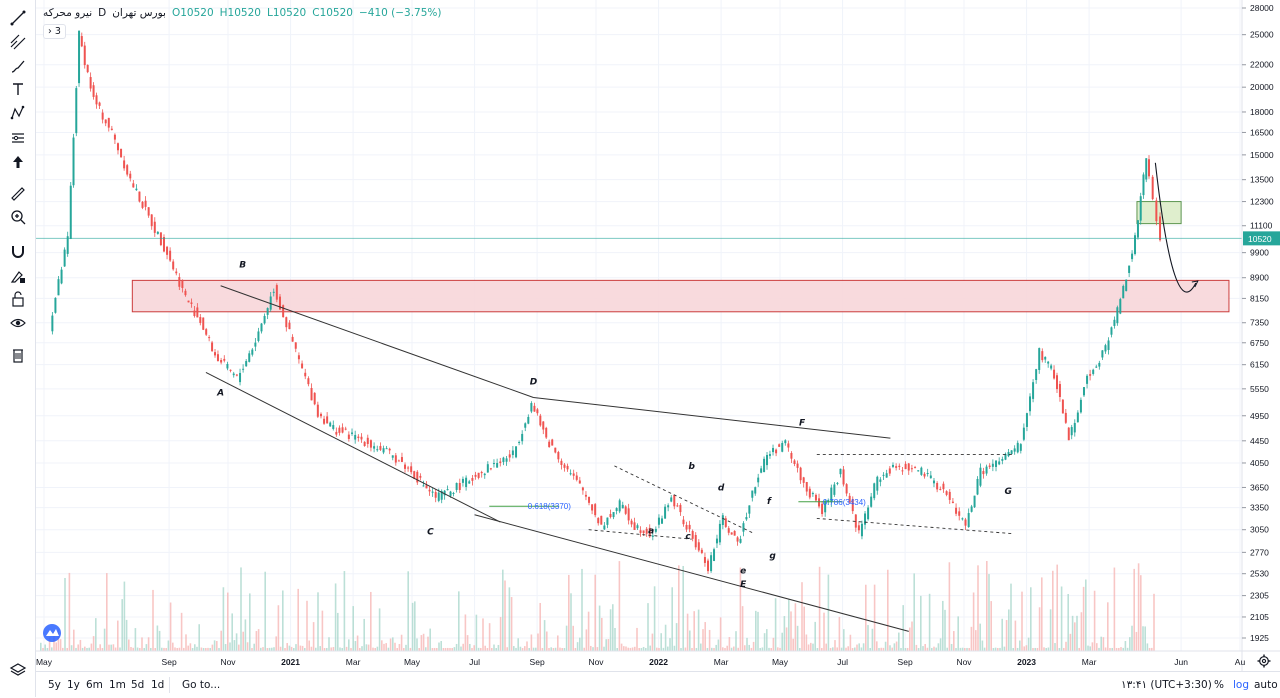 This screenshot has width=1280, height=698. What do you see at coordinates (17, 354) in the screenshot?
I see `trash-icon` at bounding box center [17, 354].